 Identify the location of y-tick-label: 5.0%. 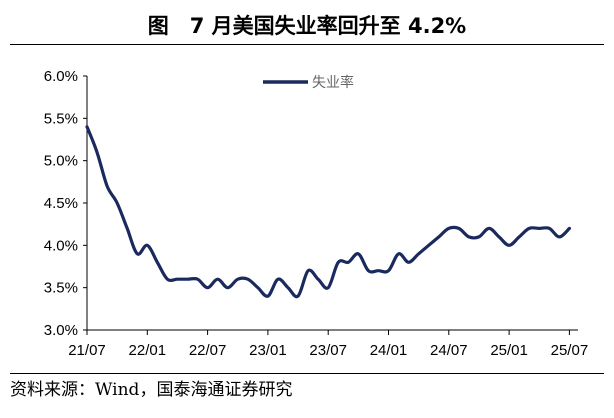
(61, 161).